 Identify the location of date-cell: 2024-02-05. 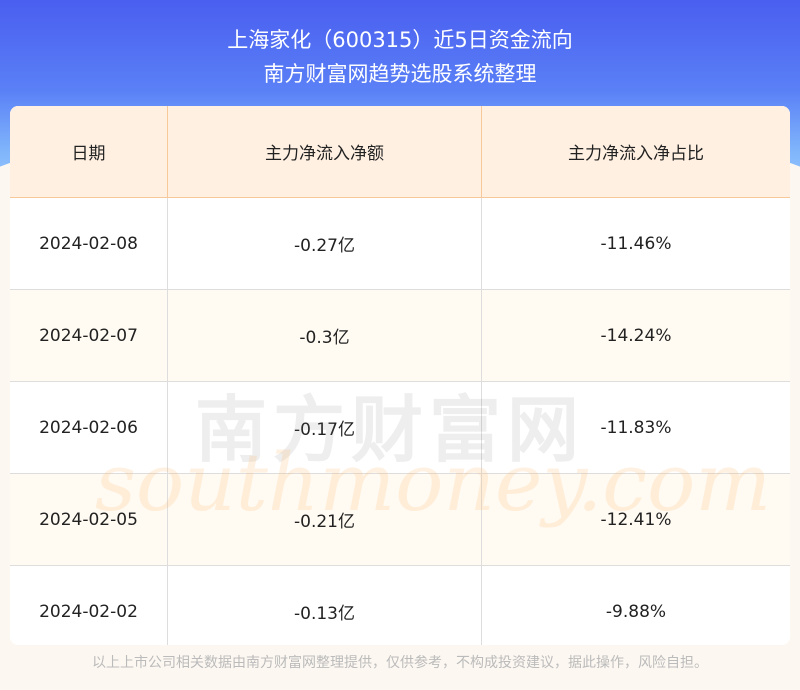
(89, 519).